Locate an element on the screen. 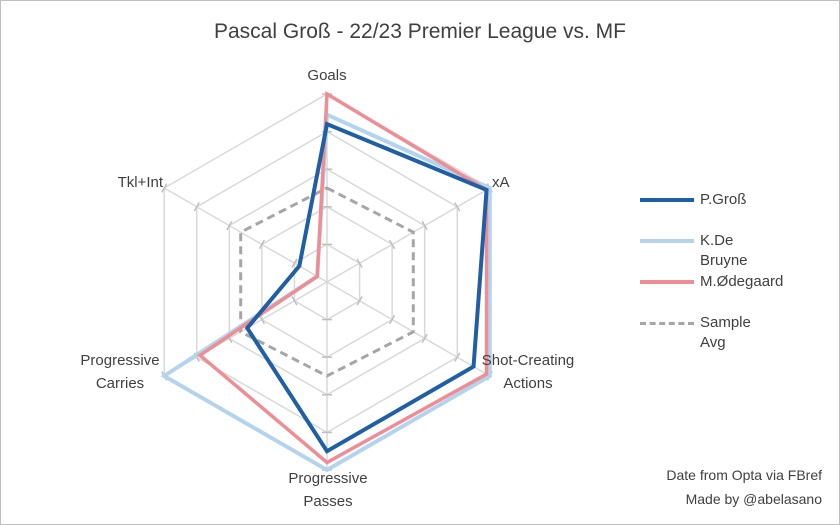 The width and height of the screenshot is (840, 525). axis-label: Goals is located at coordinates (326, 75).